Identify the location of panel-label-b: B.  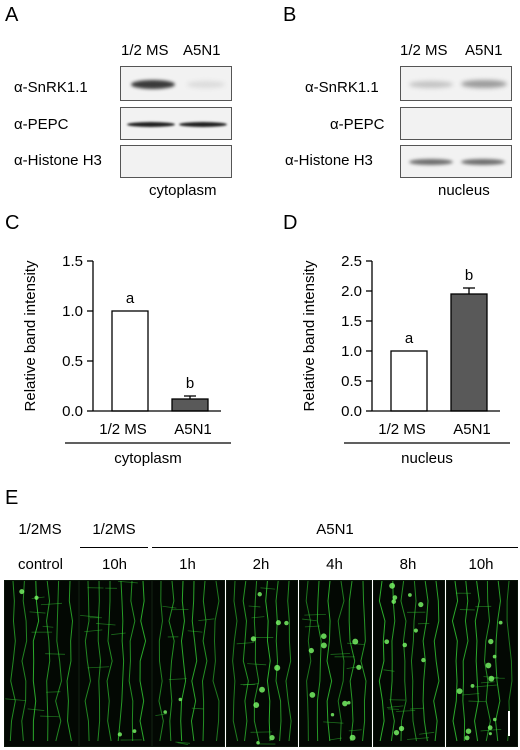
(290, 15).